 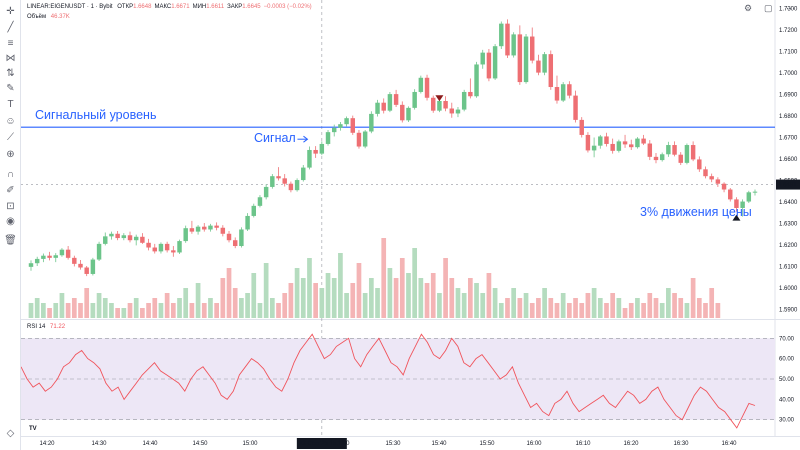 I want to click on time-tick-label: 14:20, so click(x=47, y=444).